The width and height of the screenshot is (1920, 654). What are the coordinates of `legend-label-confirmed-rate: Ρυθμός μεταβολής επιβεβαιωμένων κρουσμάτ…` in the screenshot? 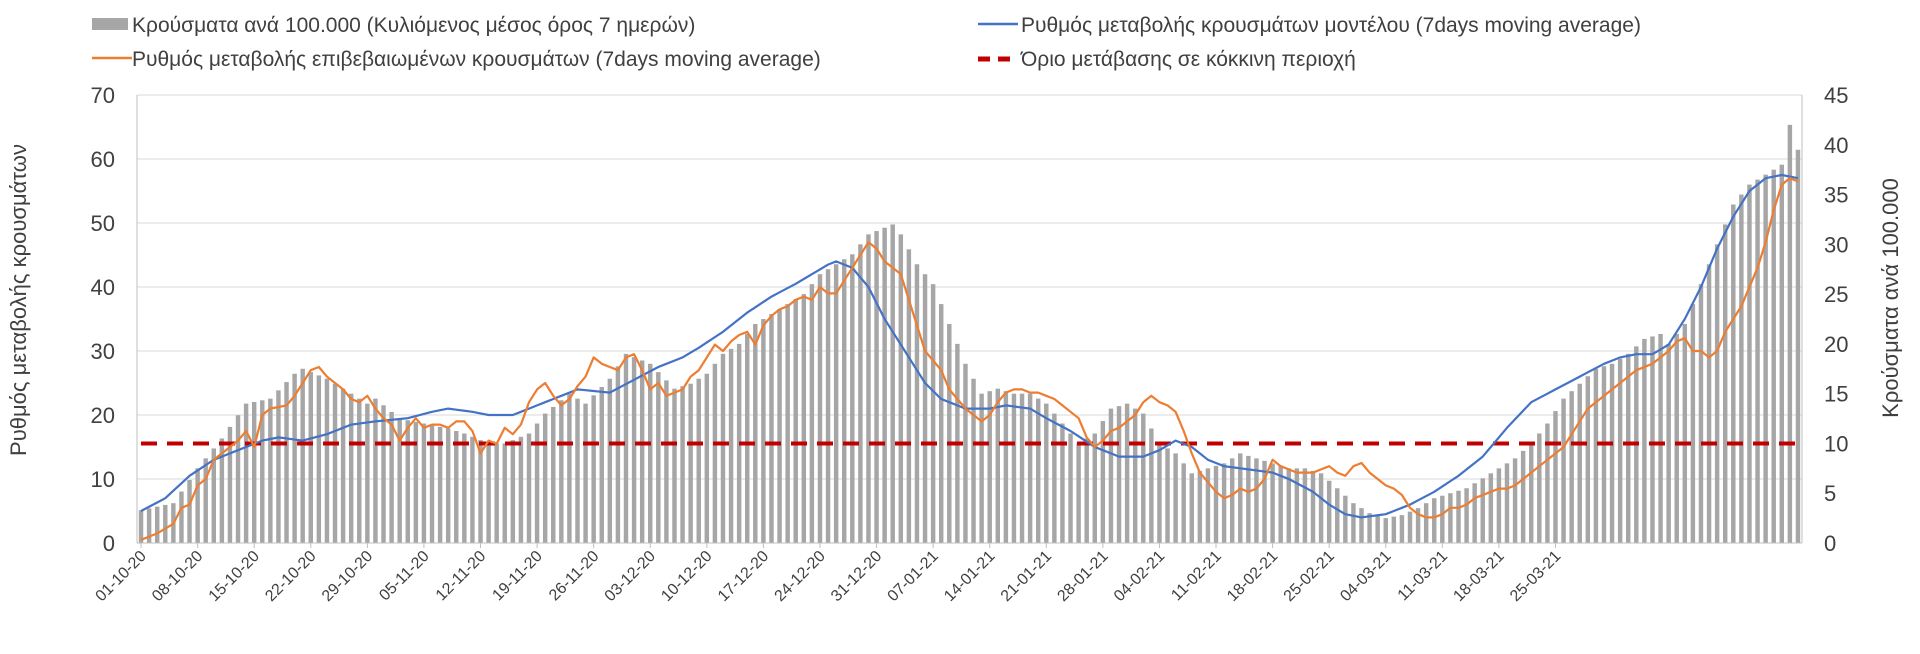 It's located at (476, 59).